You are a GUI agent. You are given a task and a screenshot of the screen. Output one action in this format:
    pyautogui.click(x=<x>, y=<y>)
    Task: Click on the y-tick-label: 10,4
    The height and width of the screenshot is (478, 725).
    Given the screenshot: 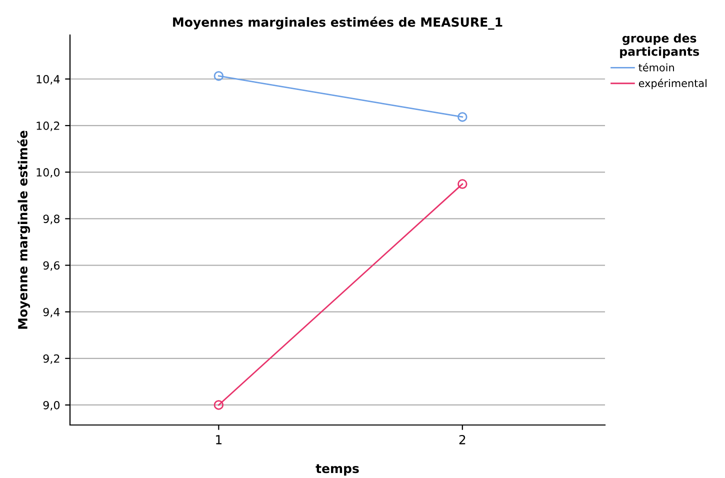 What is the action you would take?
    pyautogui.click(x=48, y=79)
    